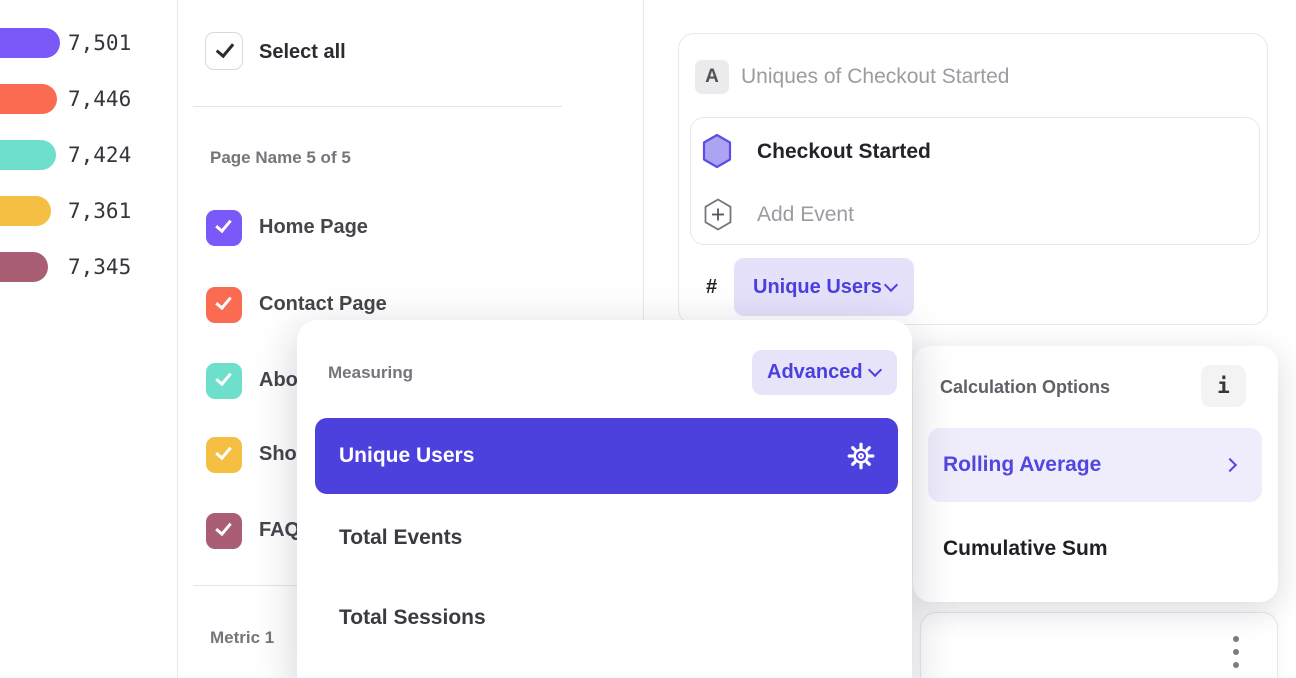 Image resolution: width=1296 pixels, height=678 pixels. I want to click on menu-item-cumulative-sum: Cumulative Sum, so click(1095, 549).